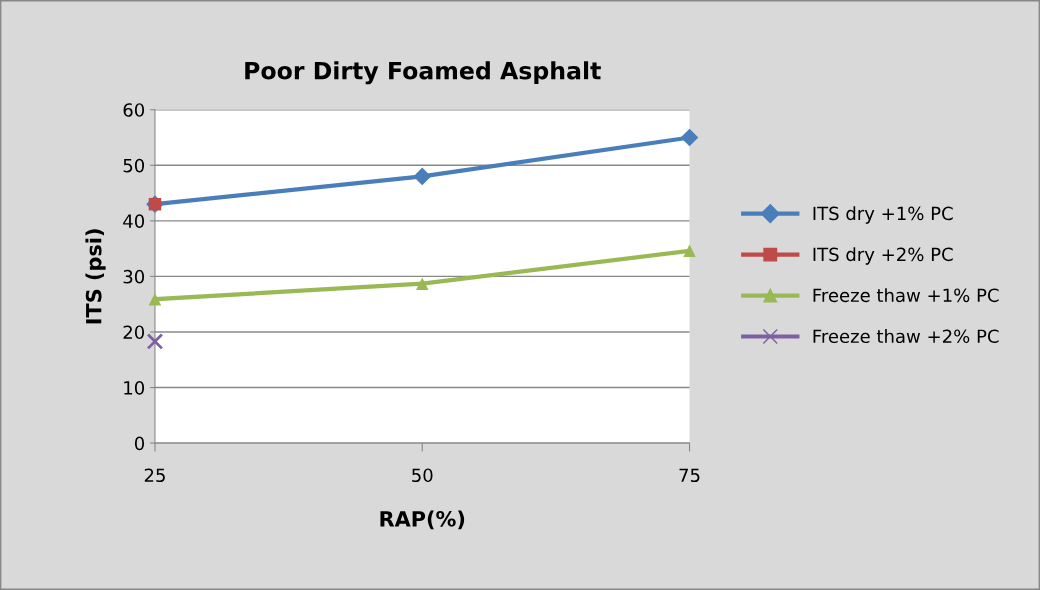  I want to click on x-tick-label: 75, so click(689, 475).